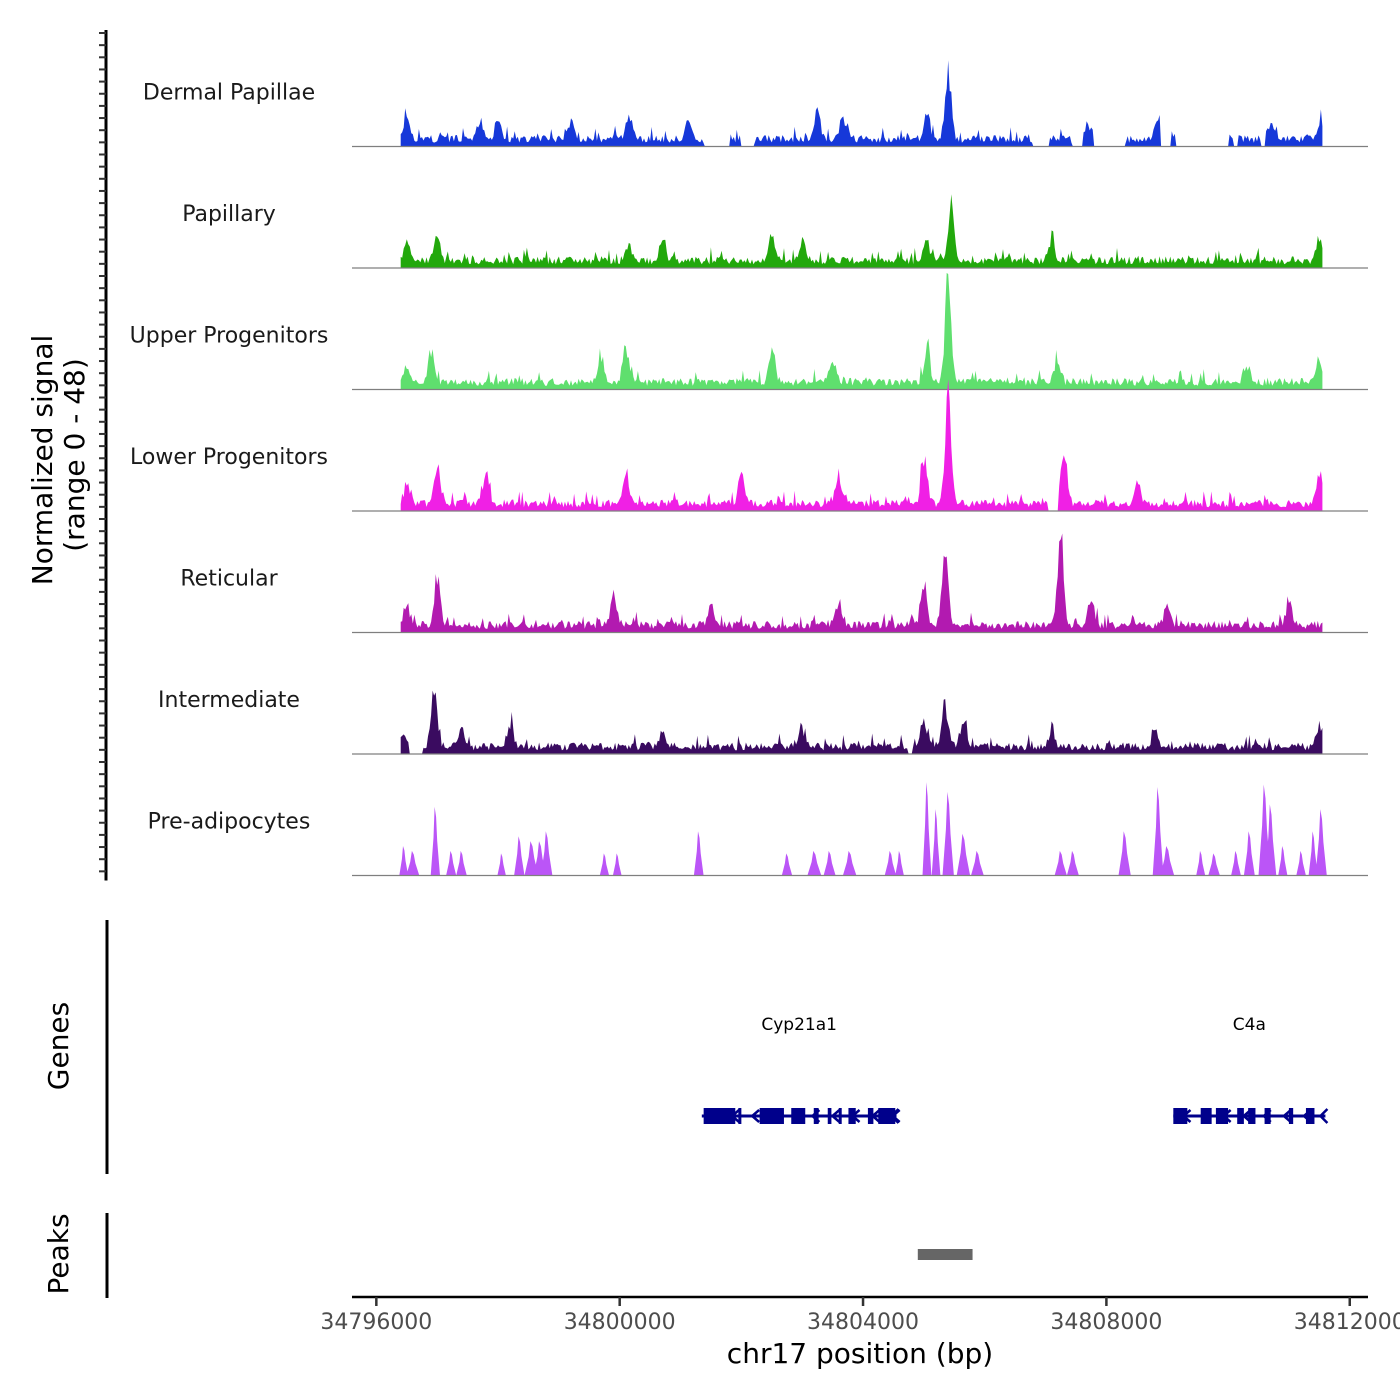 This screenshot has height=1400, width=1400. Describe the element at coordinates (74, 455) in the screenshot. I see `y-axis-title-line2: (range 0 - 48)` at that location.